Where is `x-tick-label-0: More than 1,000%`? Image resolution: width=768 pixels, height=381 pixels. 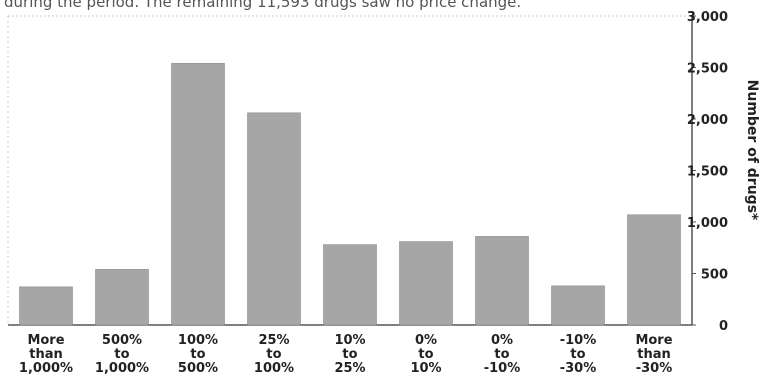
x-tick-label-0: More than 1,000% is located at coordinates (46, 354).